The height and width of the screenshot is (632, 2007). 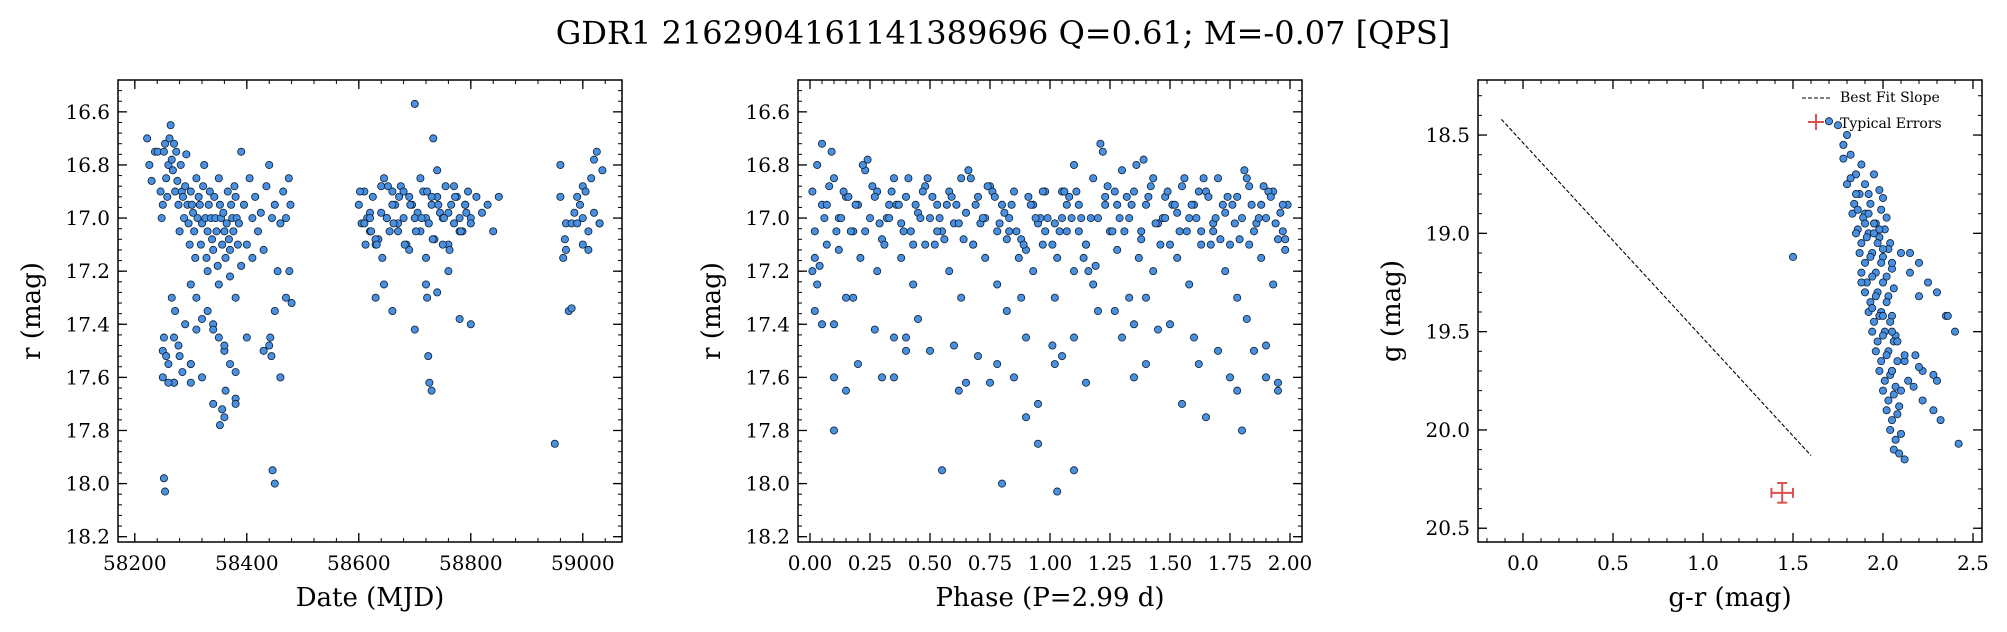 What do you see at coordinates (712, 311) in the screenshot?
I see `y-axis-label: r (mag)` at bounding box center [712, 311].